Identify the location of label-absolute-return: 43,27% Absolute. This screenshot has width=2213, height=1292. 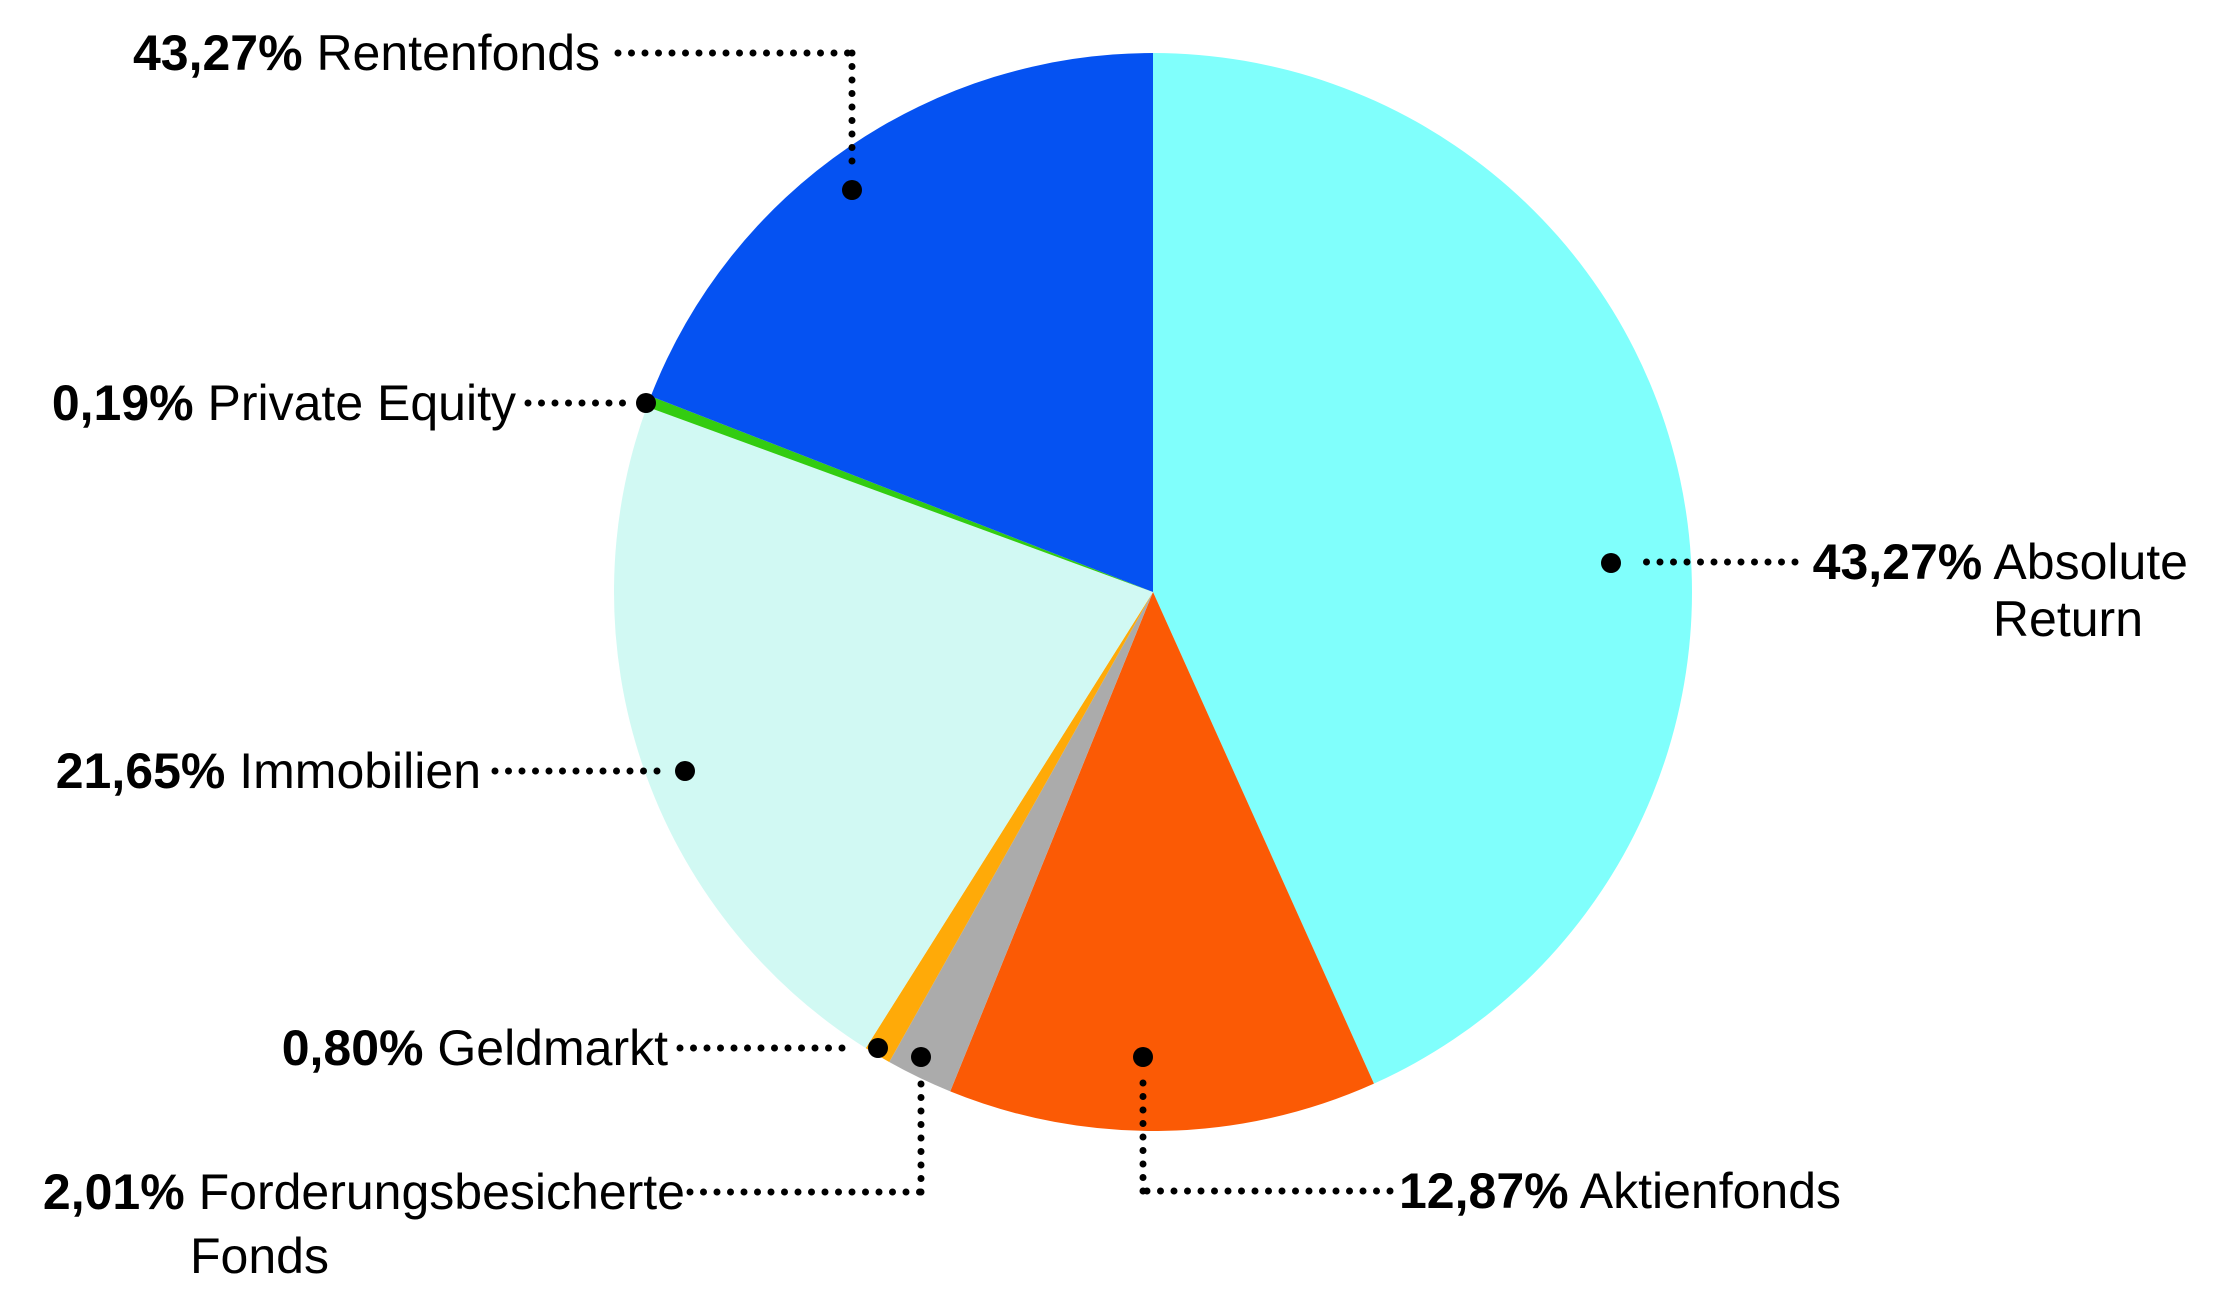
(1997, 562).